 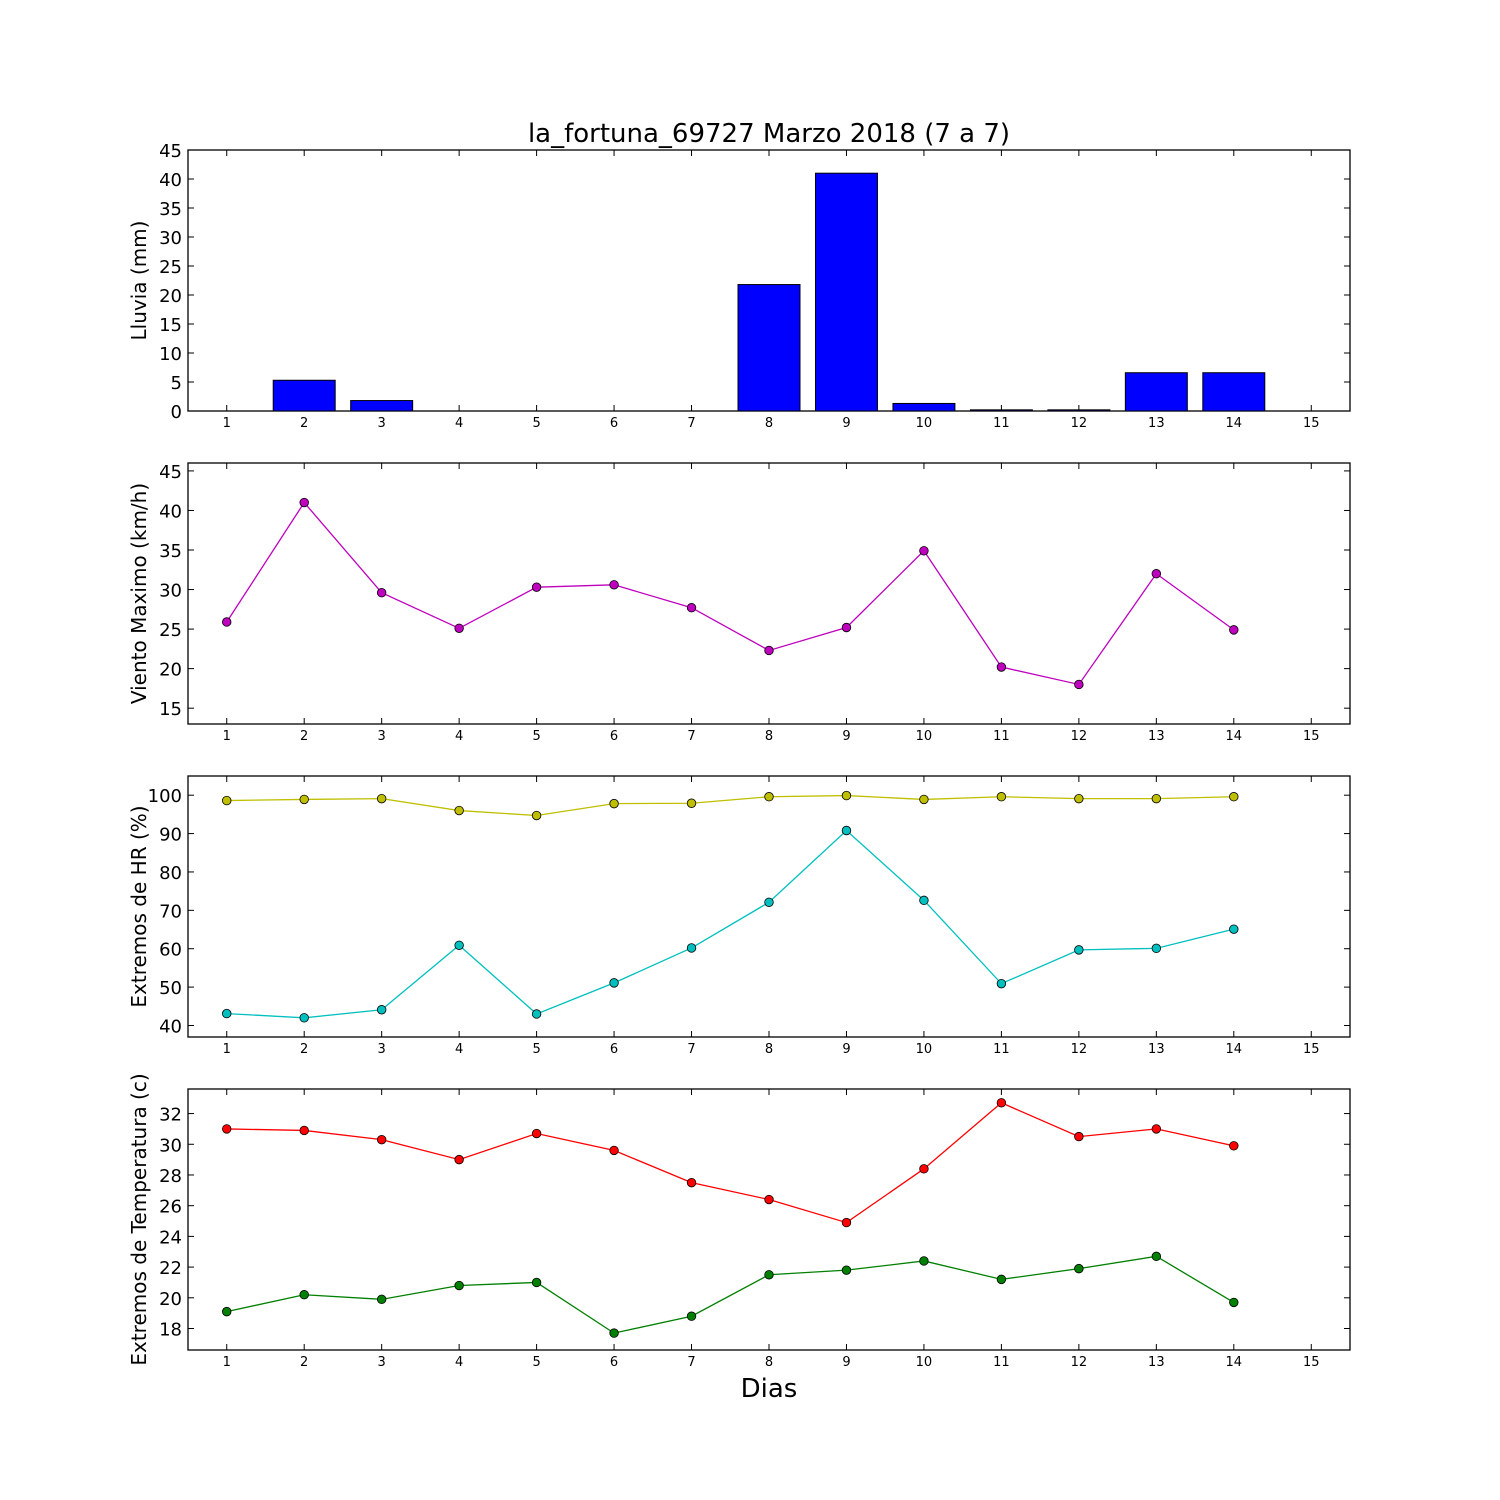 I want to click on x-tick-label: 10, so click(x=924, y=1049).